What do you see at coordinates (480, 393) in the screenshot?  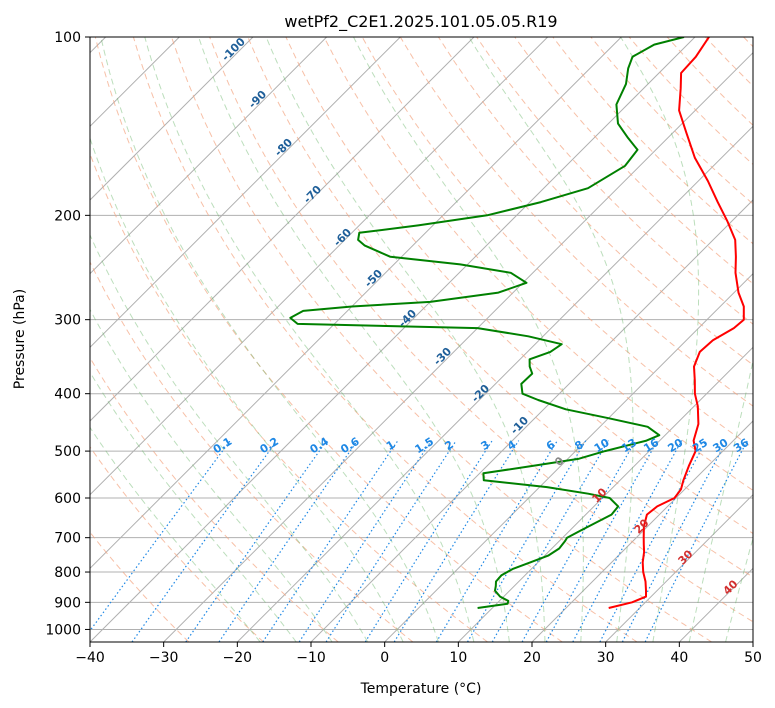 I see `dry-adiabat-label: -20` at bounding box center [480, 393].